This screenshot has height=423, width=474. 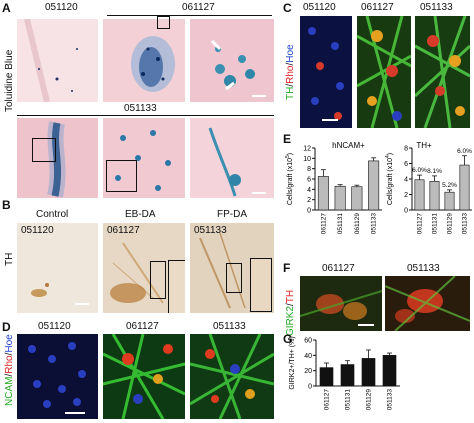 I want to click on chart-e-left-ytick-label: 0, so click(x=309, y=211).